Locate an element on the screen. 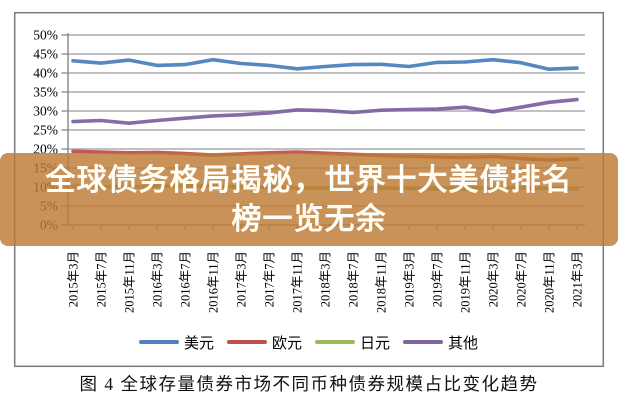 This screenshot has height=400, width=618. x-axis-label: 2019年7月 is located at coordinates (438, 279).